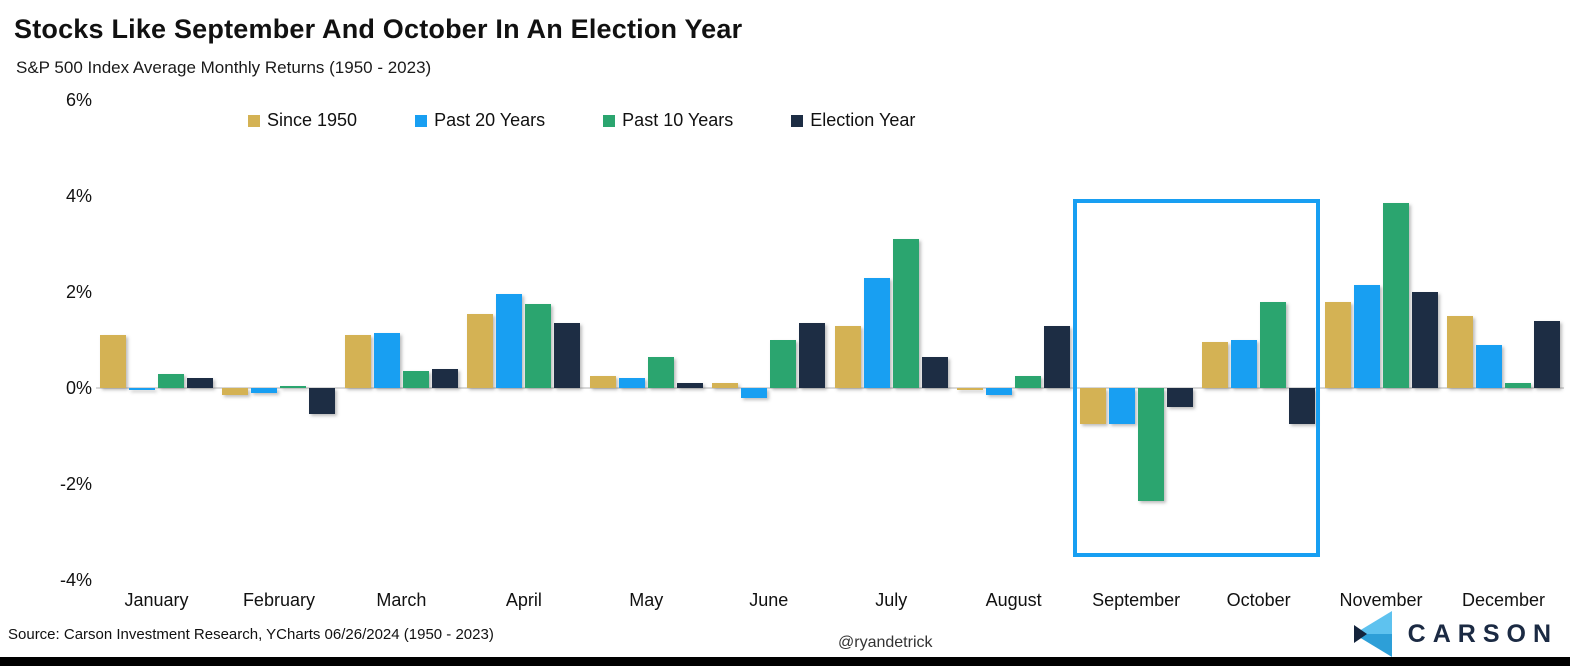  I want to click on month-group-march: March, so click(401, 355).